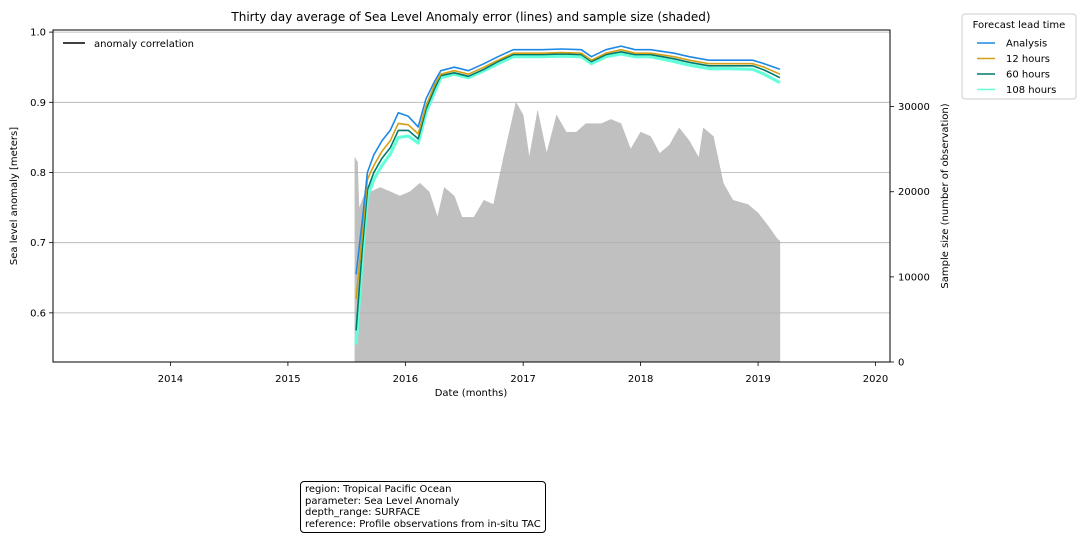  What do you see at coordinates (914, 277) in the screenshot?
I see `y-tick-label-right: 10000` at bounding box center [914, 277].